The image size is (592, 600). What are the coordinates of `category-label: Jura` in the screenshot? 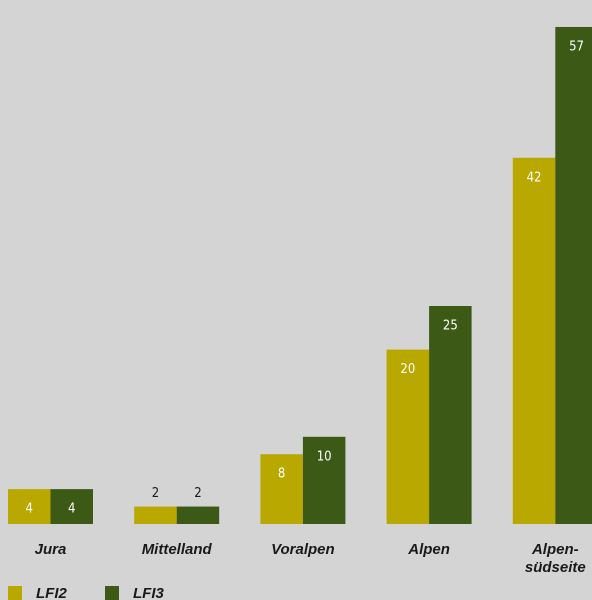 It's located at (50, 549).